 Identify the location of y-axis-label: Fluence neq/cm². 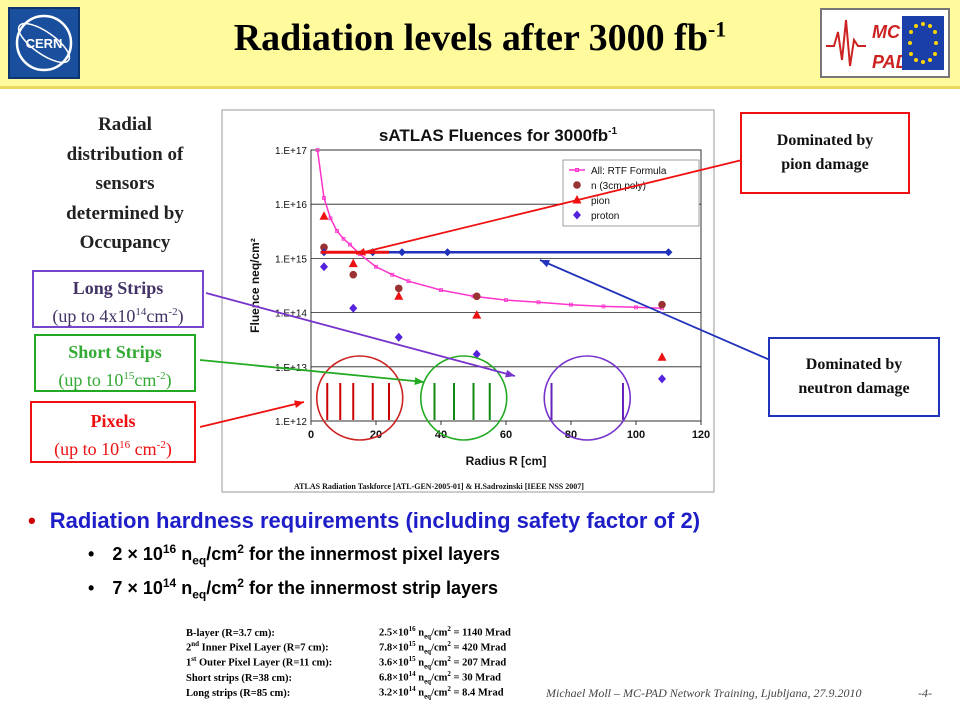
(255, 285).